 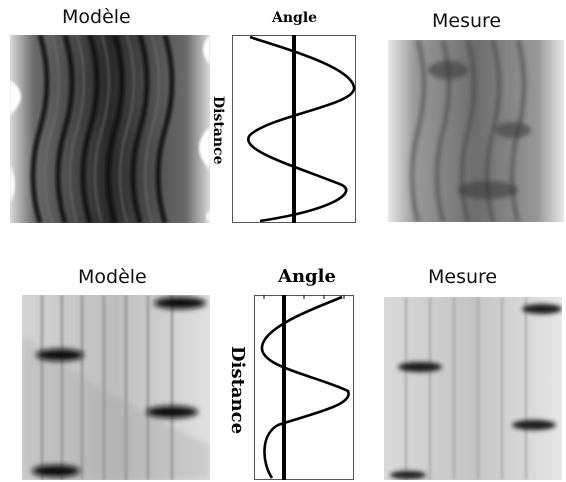 I want to click on measure-image-bottom, so click(x=473, y=388).